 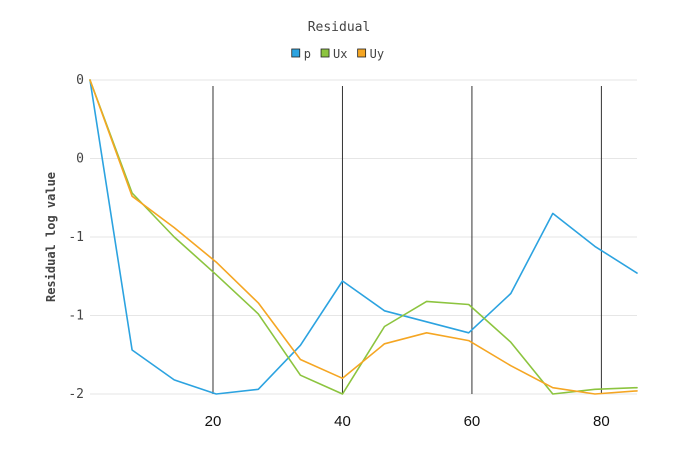 I want to click on chart-title: Residual, so click(x=339, y=27).